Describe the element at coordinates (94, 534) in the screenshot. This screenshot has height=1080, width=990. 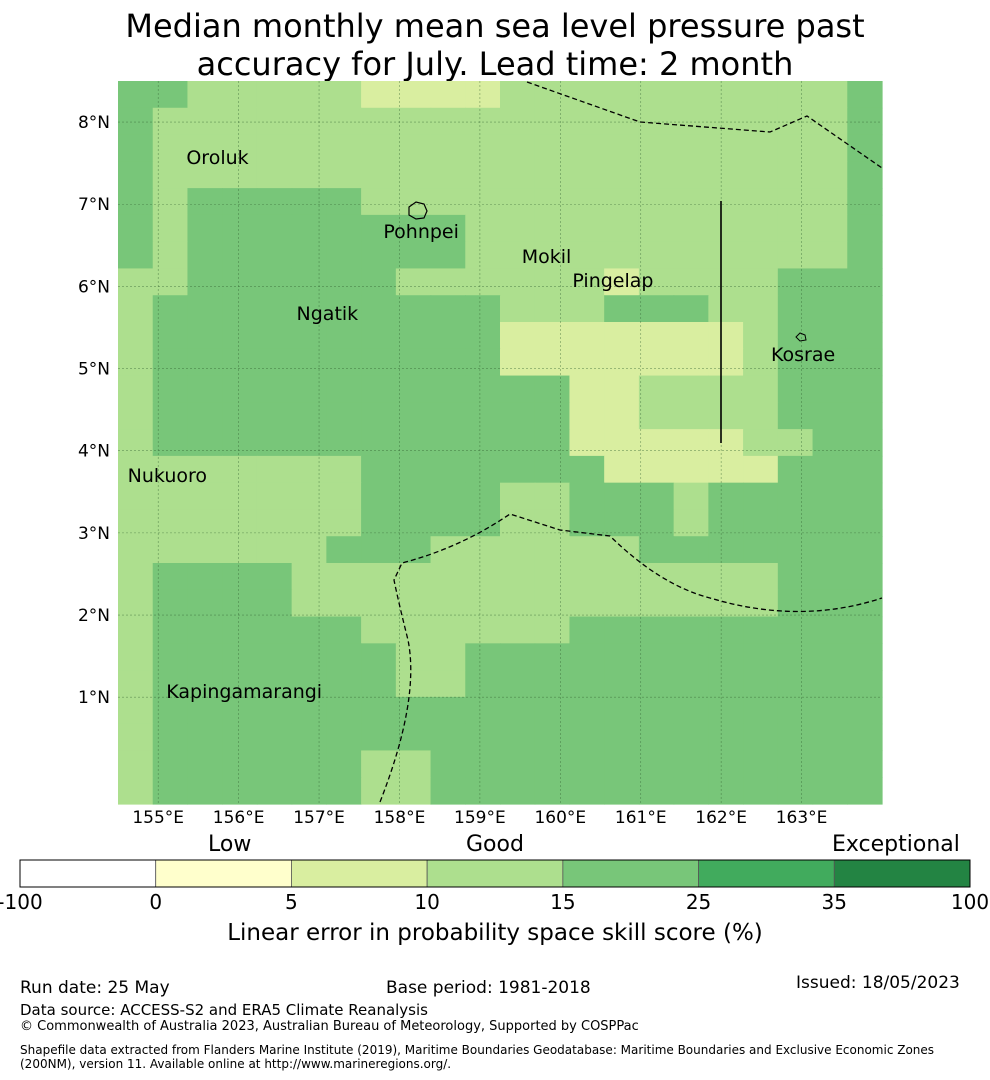
I see `latitude-tick-label: 3°N` at that location.